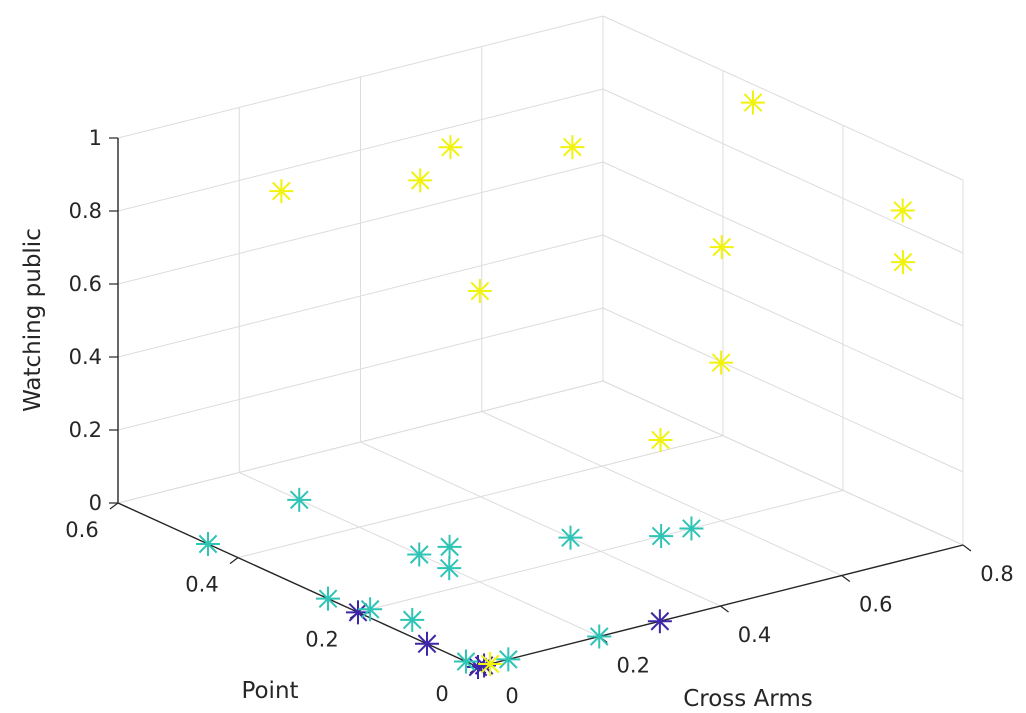  What do you see at coordinates (95, 138) in the screenshot?
I see `z-tick-label: 1` at bounding box center [95, 138].